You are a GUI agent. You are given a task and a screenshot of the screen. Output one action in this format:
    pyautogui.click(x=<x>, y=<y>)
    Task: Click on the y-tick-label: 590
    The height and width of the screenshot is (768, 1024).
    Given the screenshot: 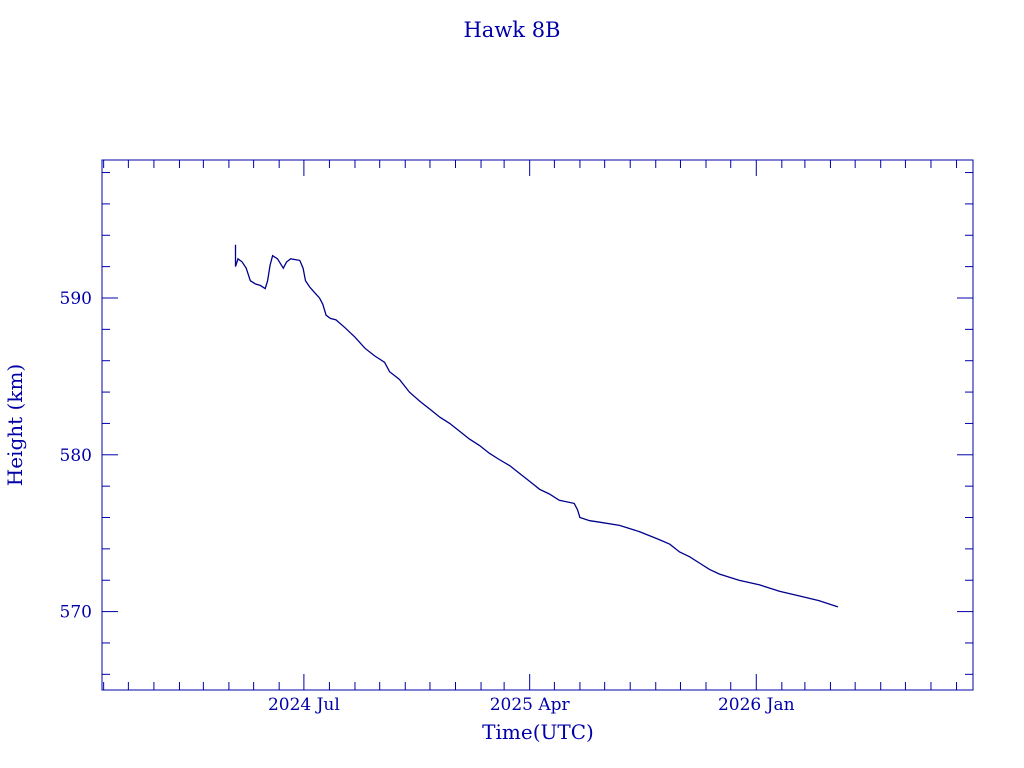 What is the action you would take?
    pyautogui.click(x=76, y=299)
    